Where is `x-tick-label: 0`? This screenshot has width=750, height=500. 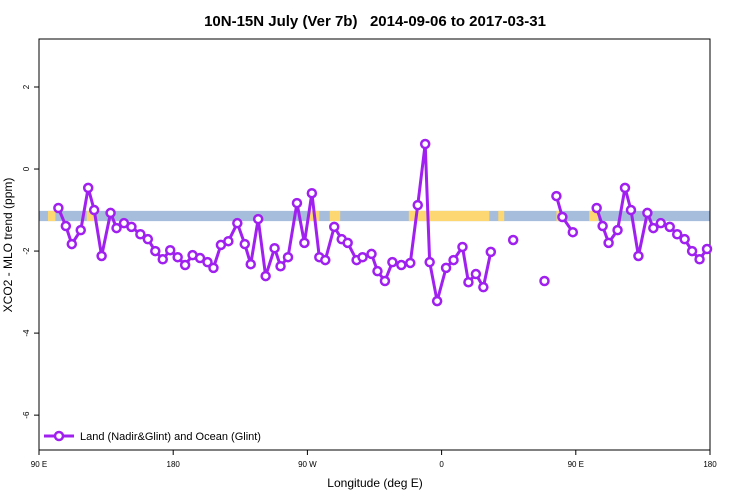 x-tick-label: 0 is located at coordinates (441, 464).